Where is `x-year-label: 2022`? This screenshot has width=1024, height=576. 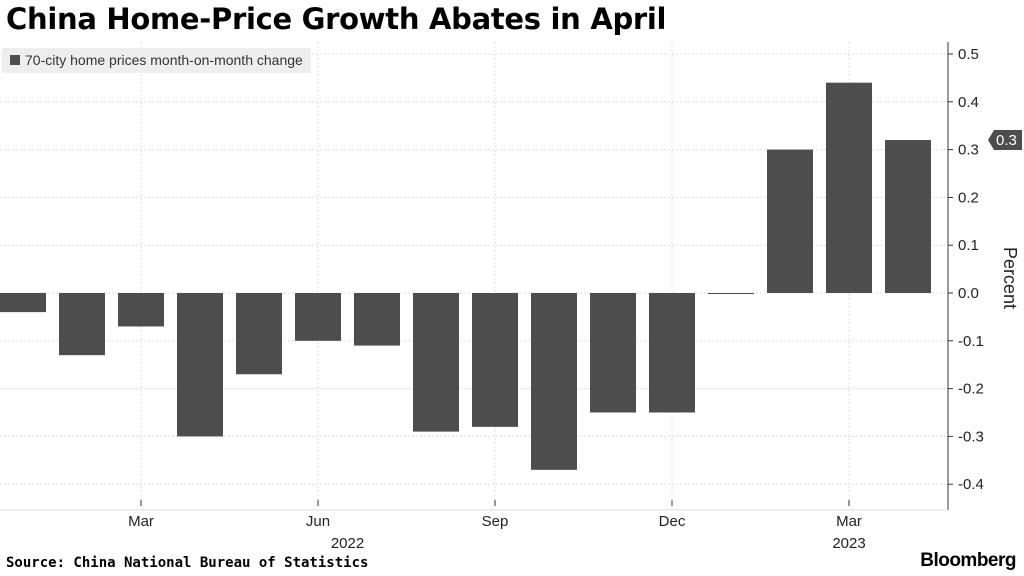
x-year-label: 2022 is located at coordinates (347, 543).